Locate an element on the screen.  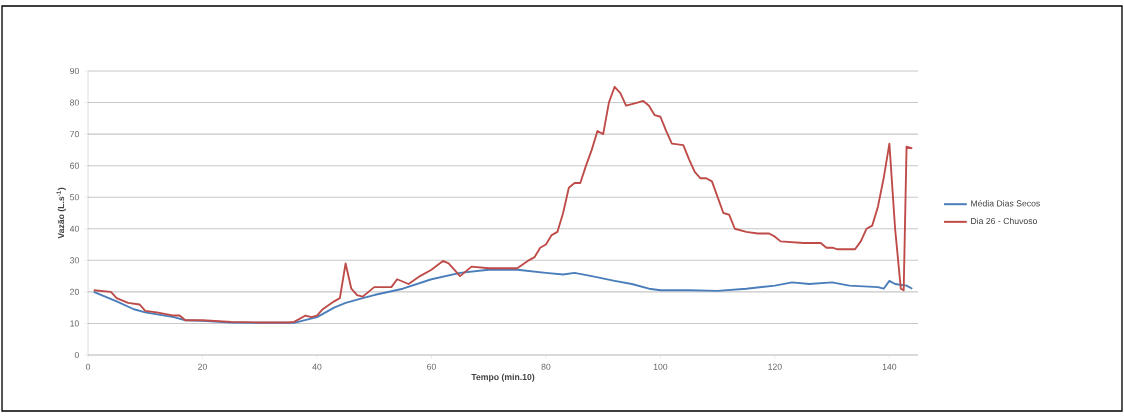
x-tick-label: 0 is located at coordinates (88, 366).